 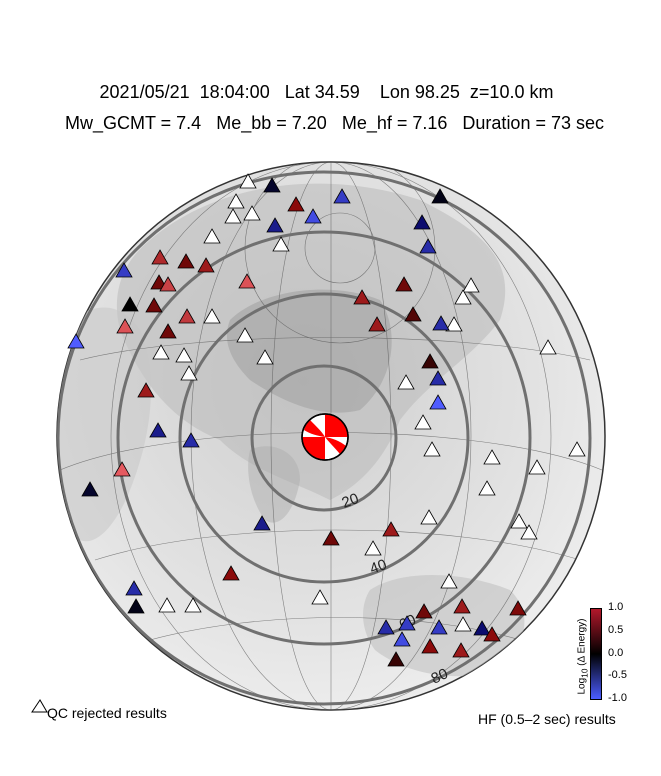 I want to click on colorbar-tick: -1.0, so click(x=617, y=698).